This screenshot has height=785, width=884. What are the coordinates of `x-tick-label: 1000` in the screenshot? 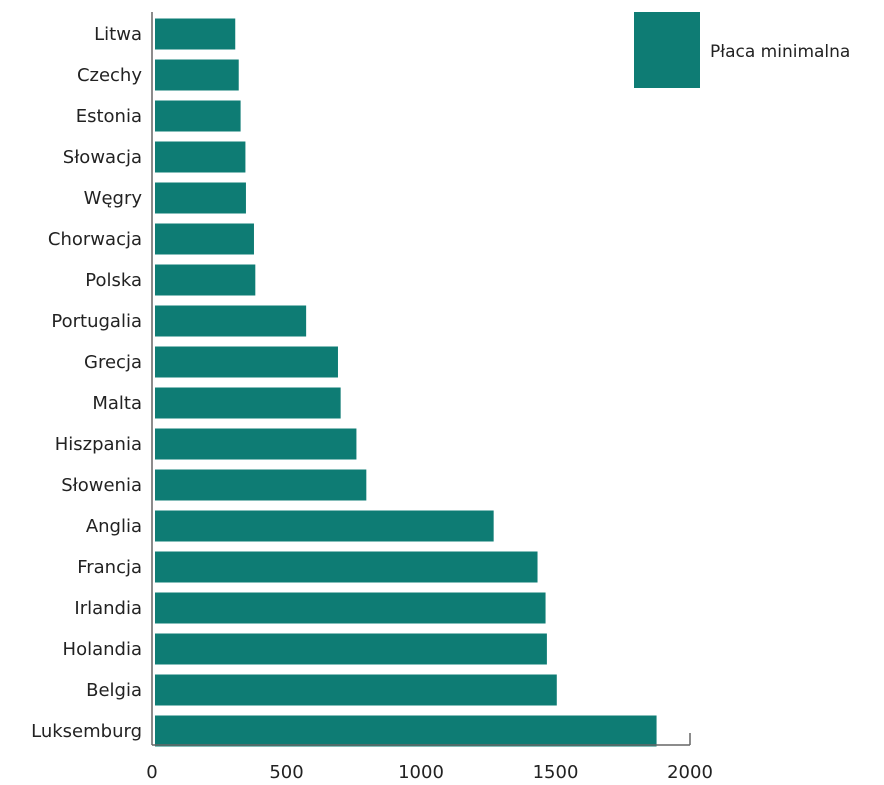 It's located at (421, 772).